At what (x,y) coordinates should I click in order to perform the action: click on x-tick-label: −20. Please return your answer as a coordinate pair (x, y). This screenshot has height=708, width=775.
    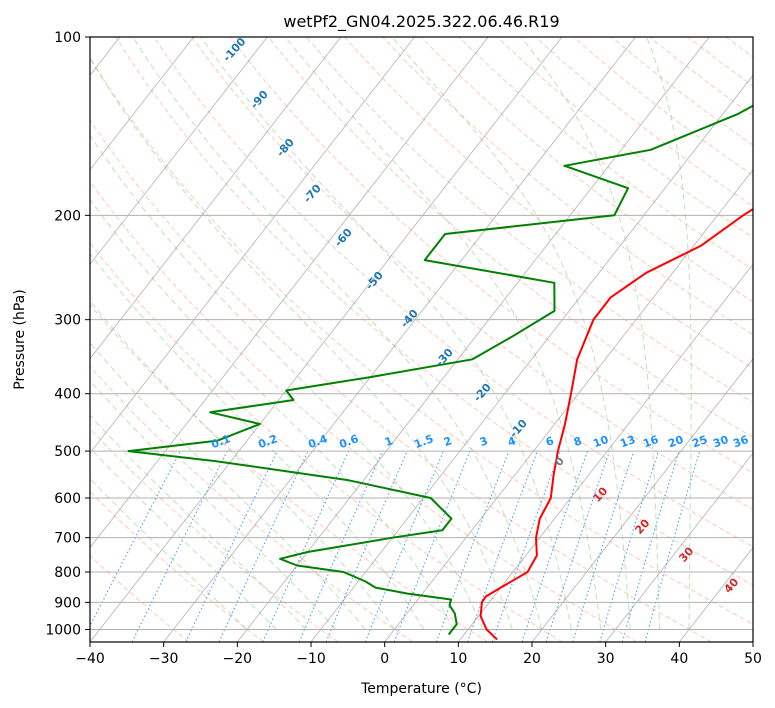
    Looking at the image, I should click on (238, 659).